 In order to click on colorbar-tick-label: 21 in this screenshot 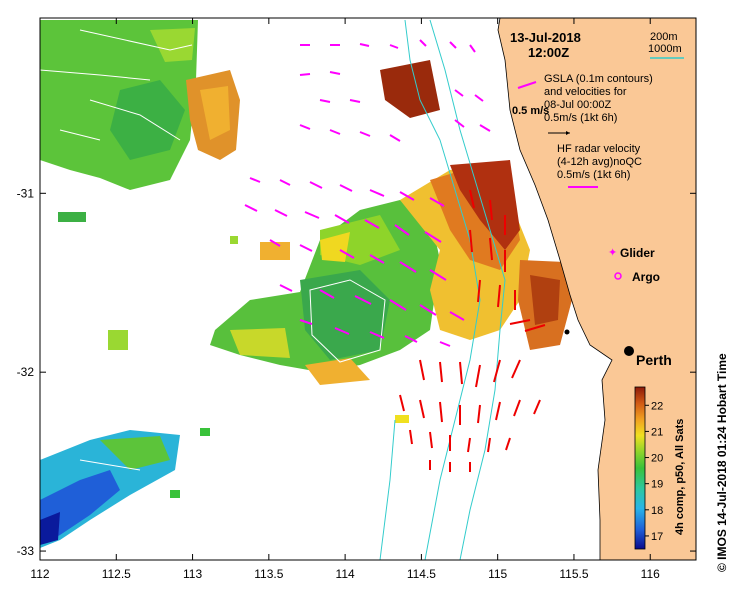, I will do `click(657, 432)`.